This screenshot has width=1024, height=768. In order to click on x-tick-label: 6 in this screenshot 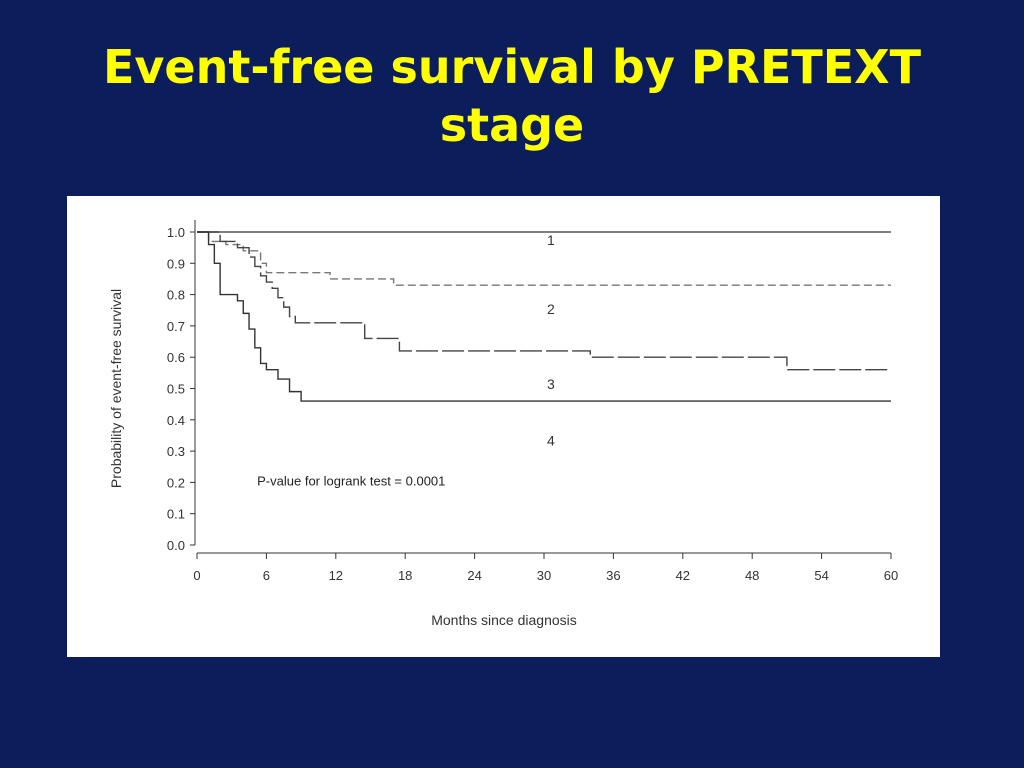, I will do `click(266, 575)`.